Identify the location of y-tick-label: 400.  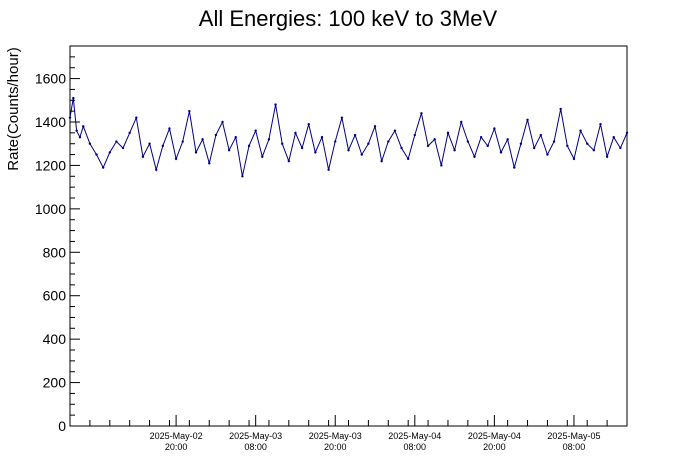
(55, 339).